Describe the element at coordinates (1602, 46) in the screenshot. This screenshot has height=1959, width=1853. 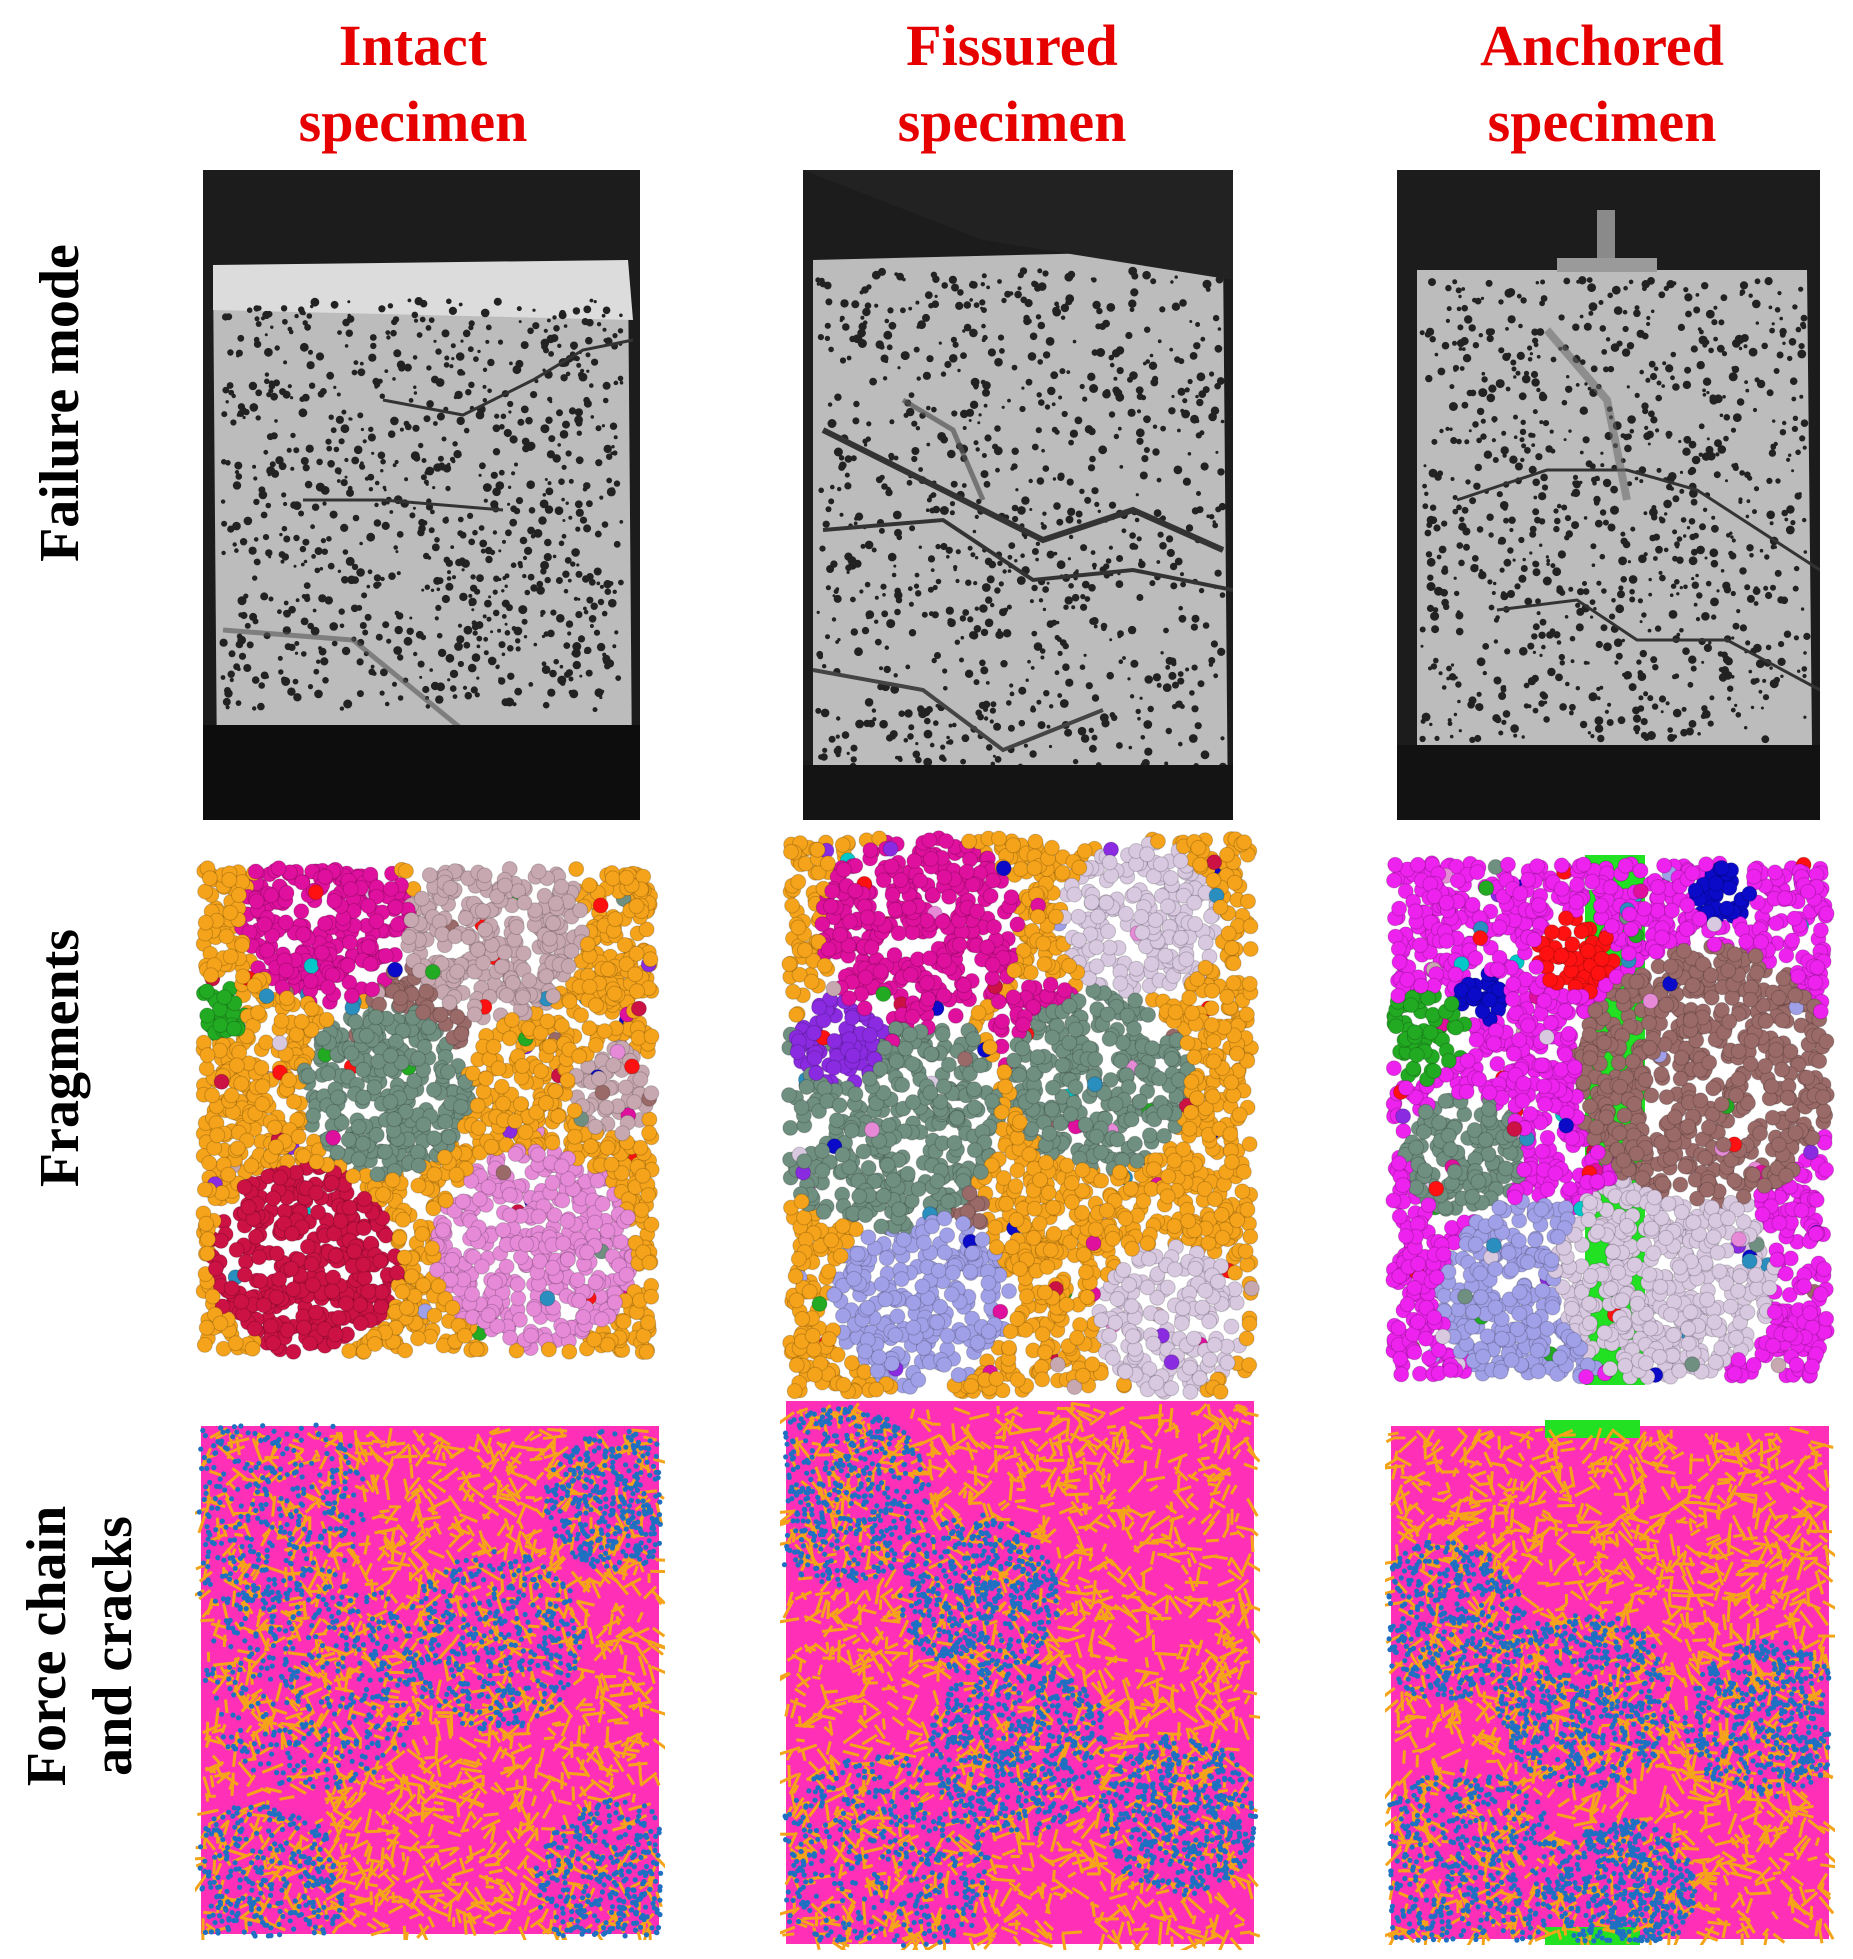
I see `heading-line-1: Anchored` at that location.